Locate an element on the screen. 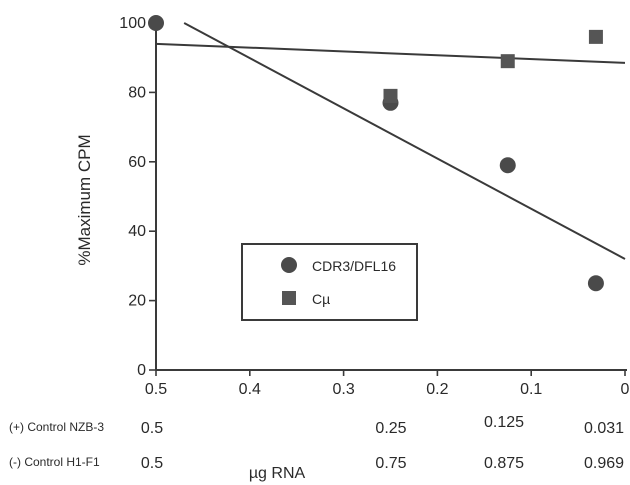  dose-row-value: 0.969 is located at coordinates (604, 463).